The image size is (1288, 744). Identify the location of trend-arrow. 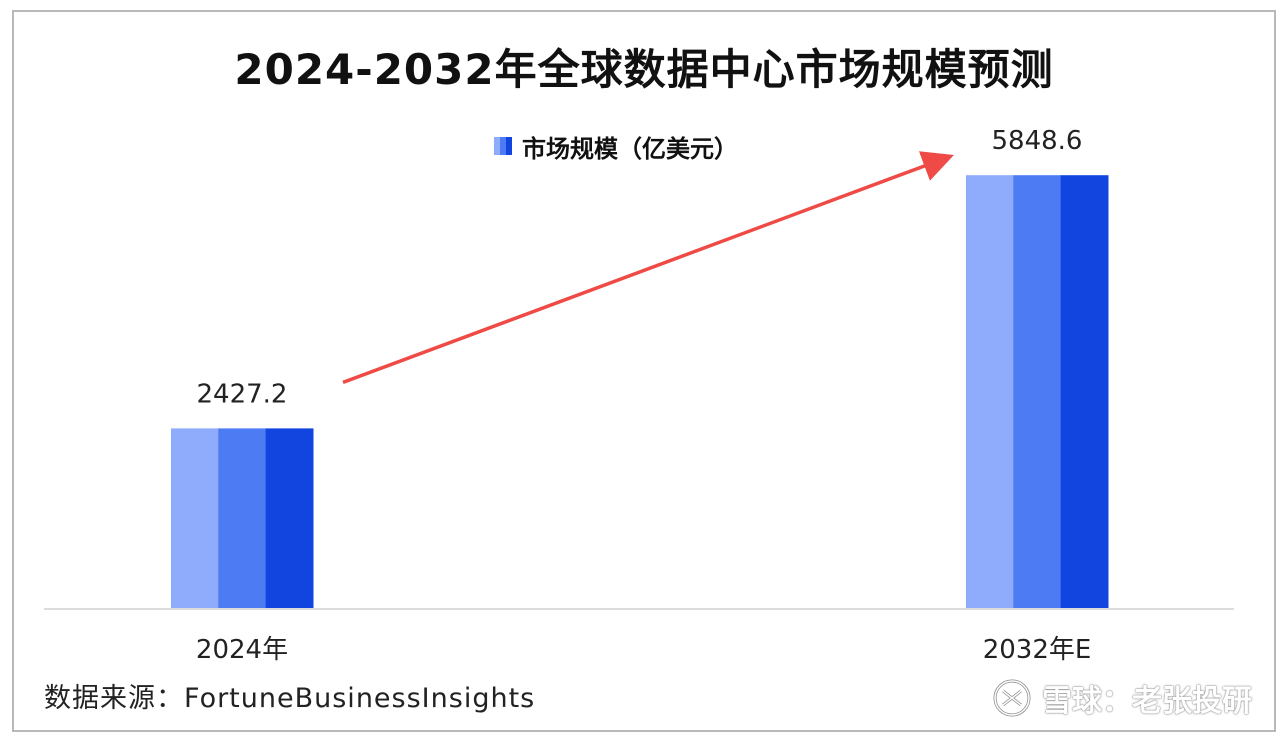
(648, 268).